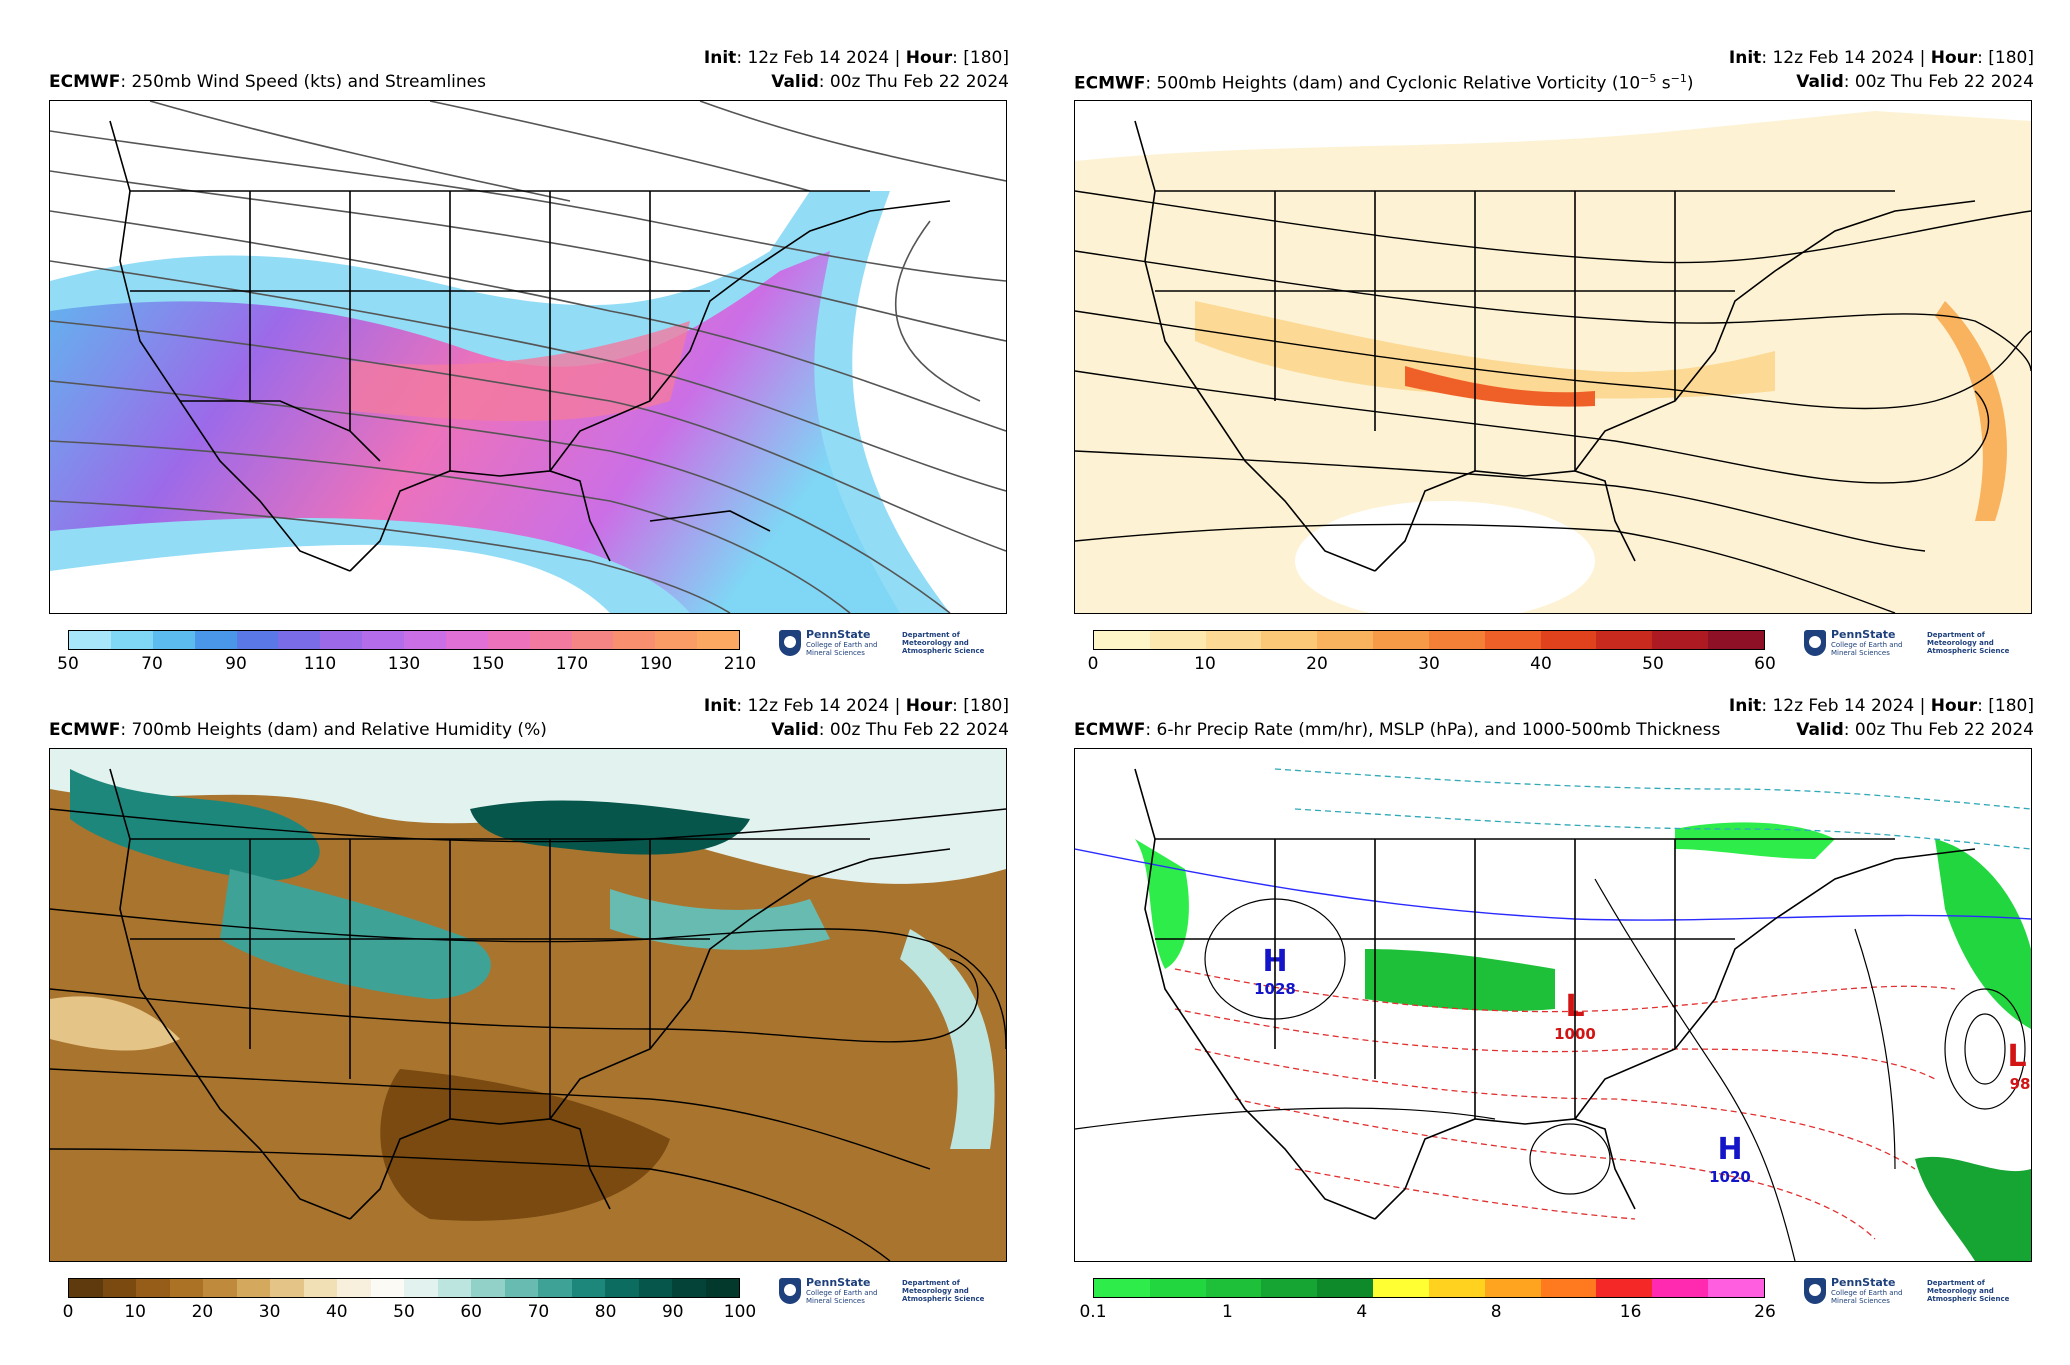 The image size is (2070, 1365). I want to click on colorbar-tick-label: 10, so click(135, 1312).